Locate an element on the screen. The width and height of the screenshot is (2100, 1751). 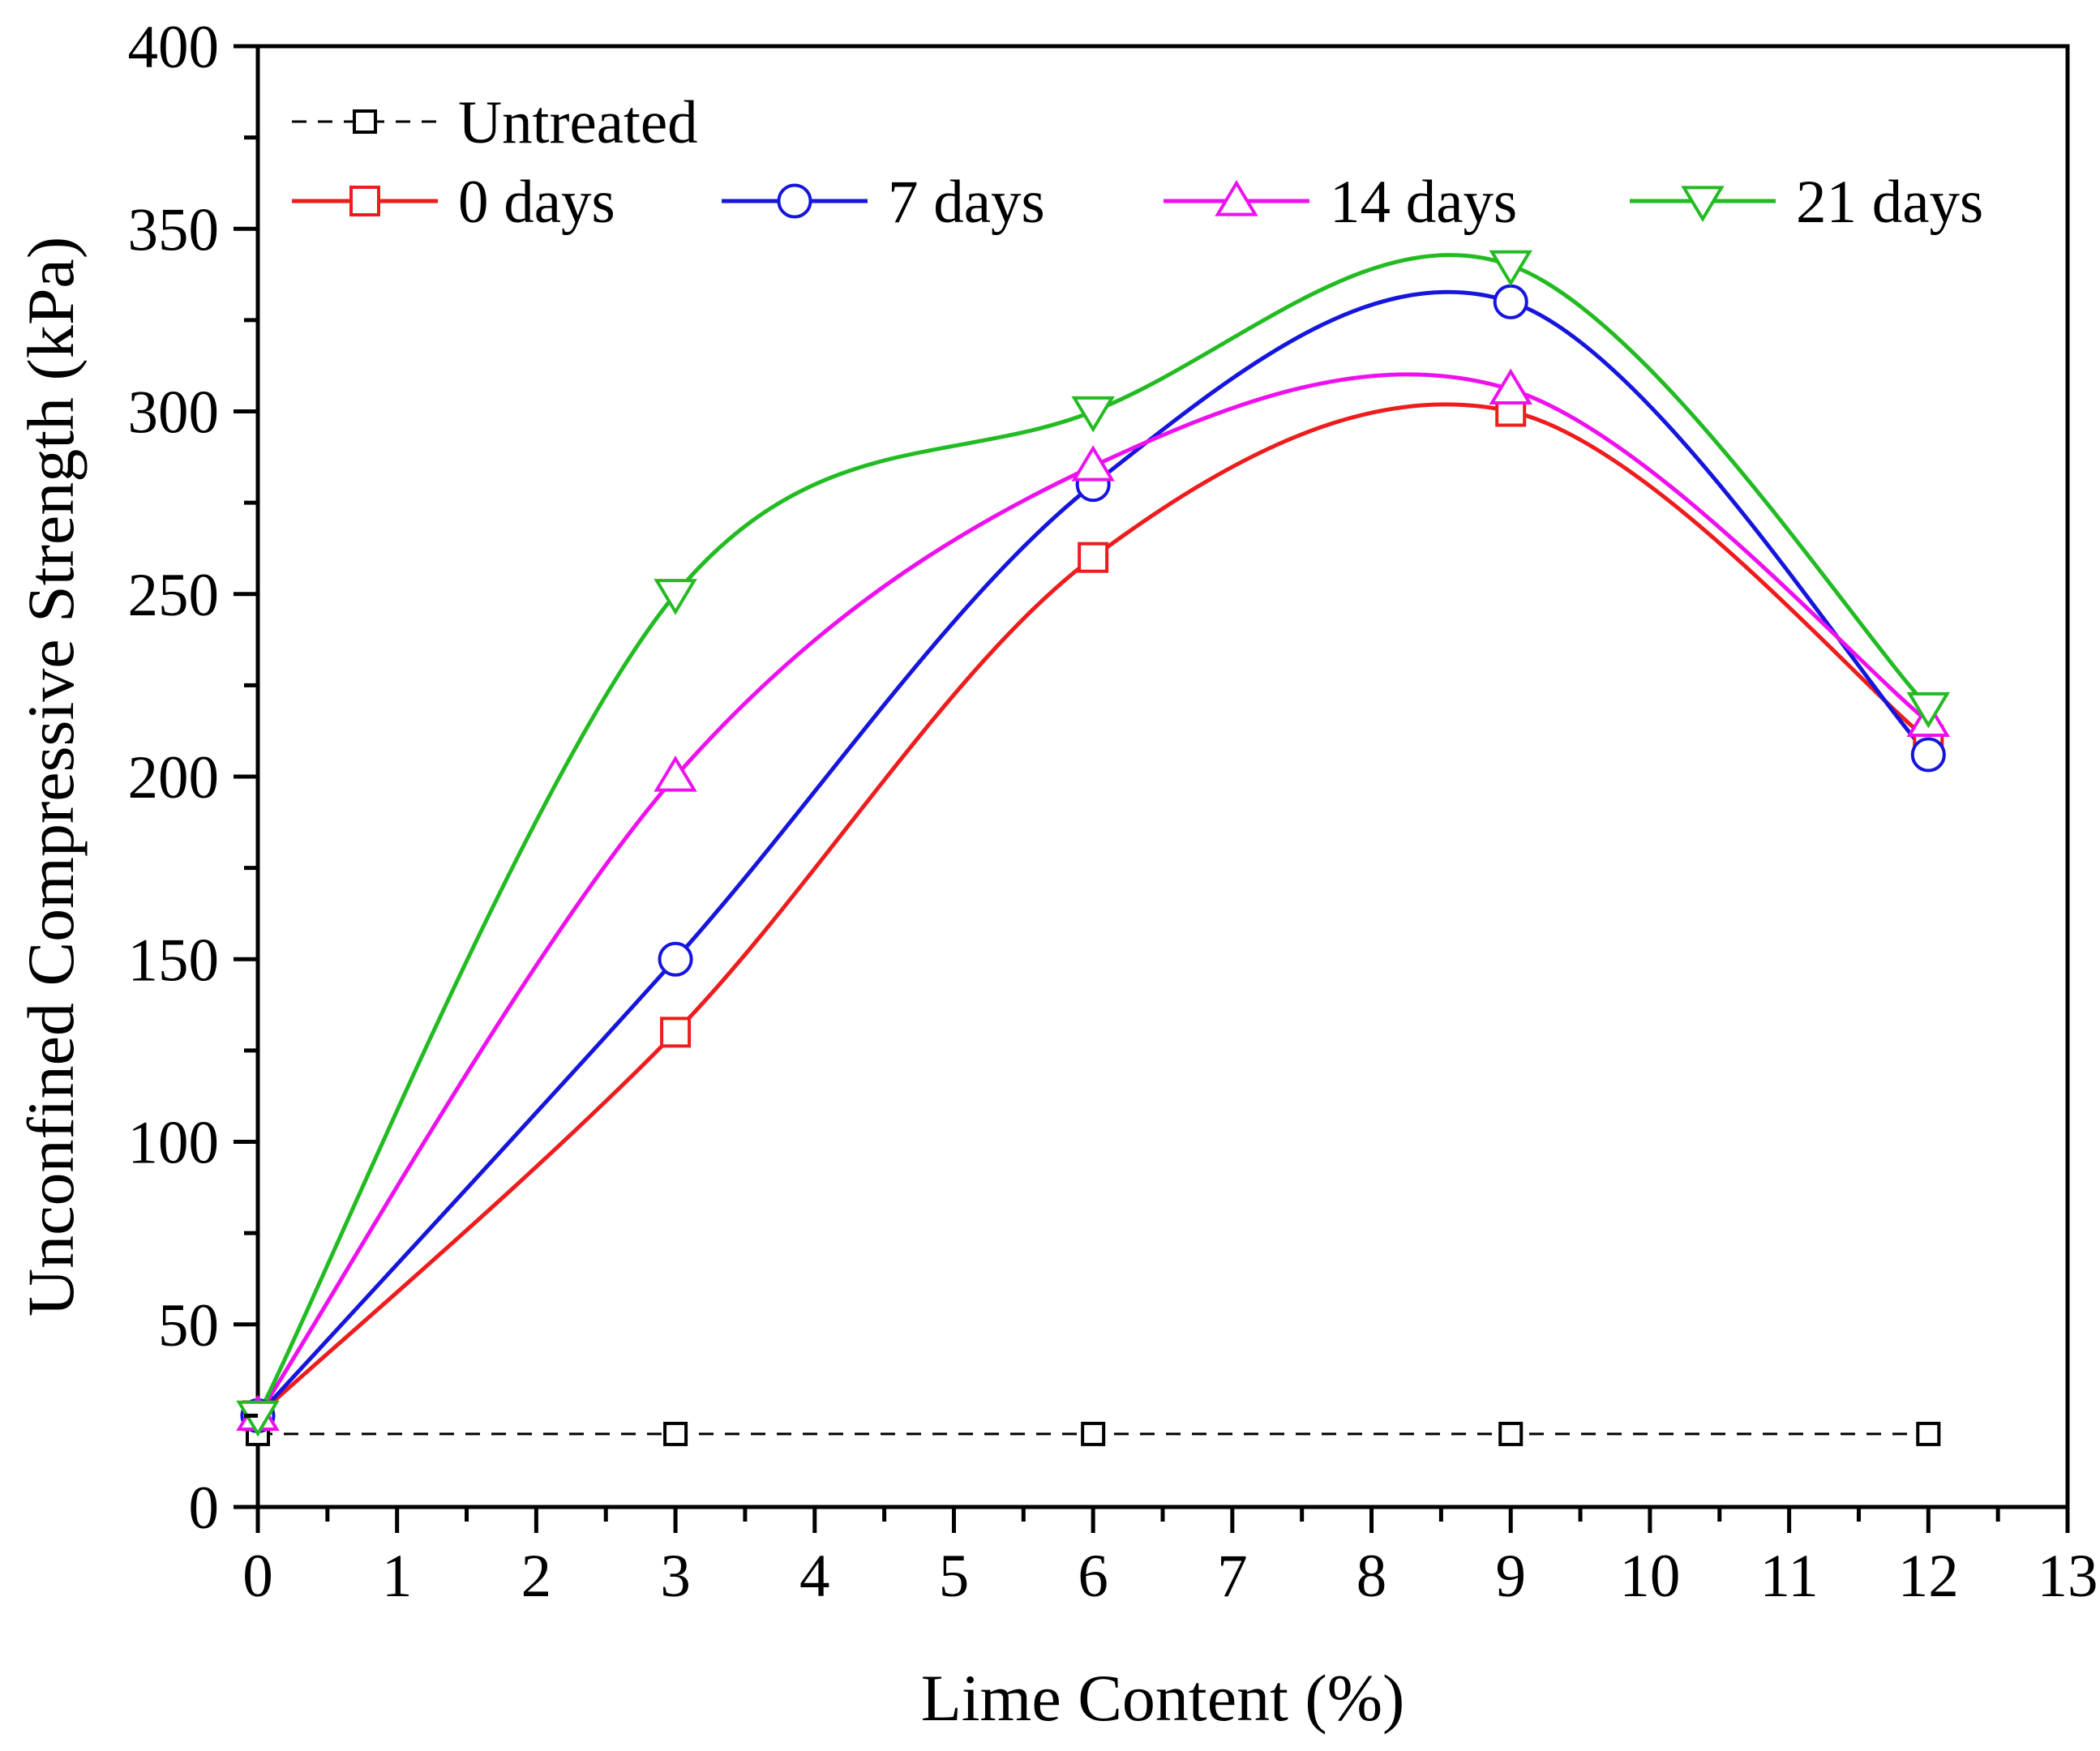
y-tick-label: 50 is located at coordinates (189, 1325).